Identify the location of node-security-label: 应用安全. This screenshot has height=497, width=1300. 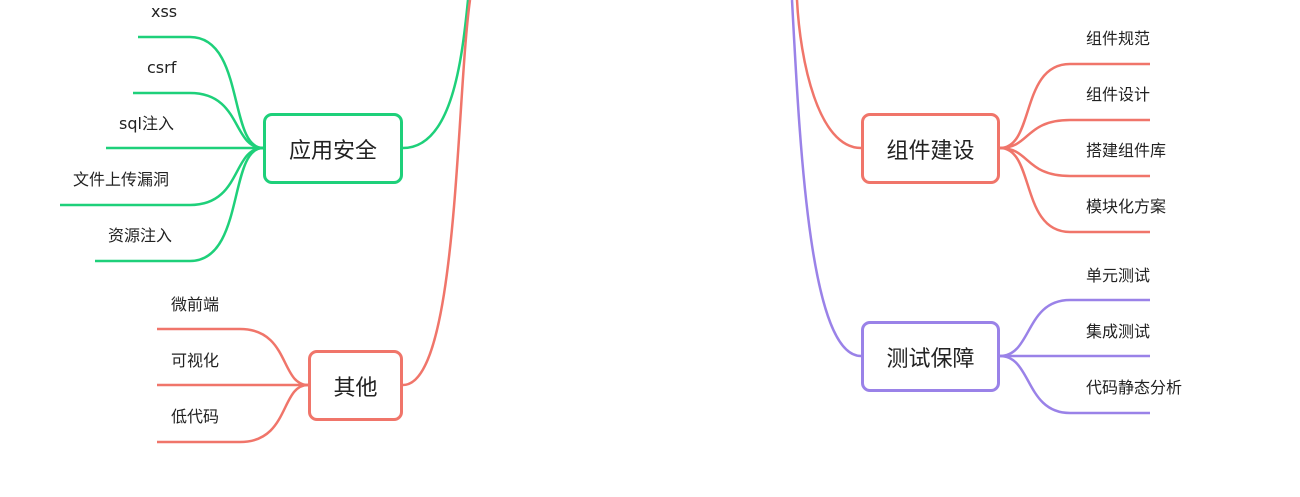
(332, 151).